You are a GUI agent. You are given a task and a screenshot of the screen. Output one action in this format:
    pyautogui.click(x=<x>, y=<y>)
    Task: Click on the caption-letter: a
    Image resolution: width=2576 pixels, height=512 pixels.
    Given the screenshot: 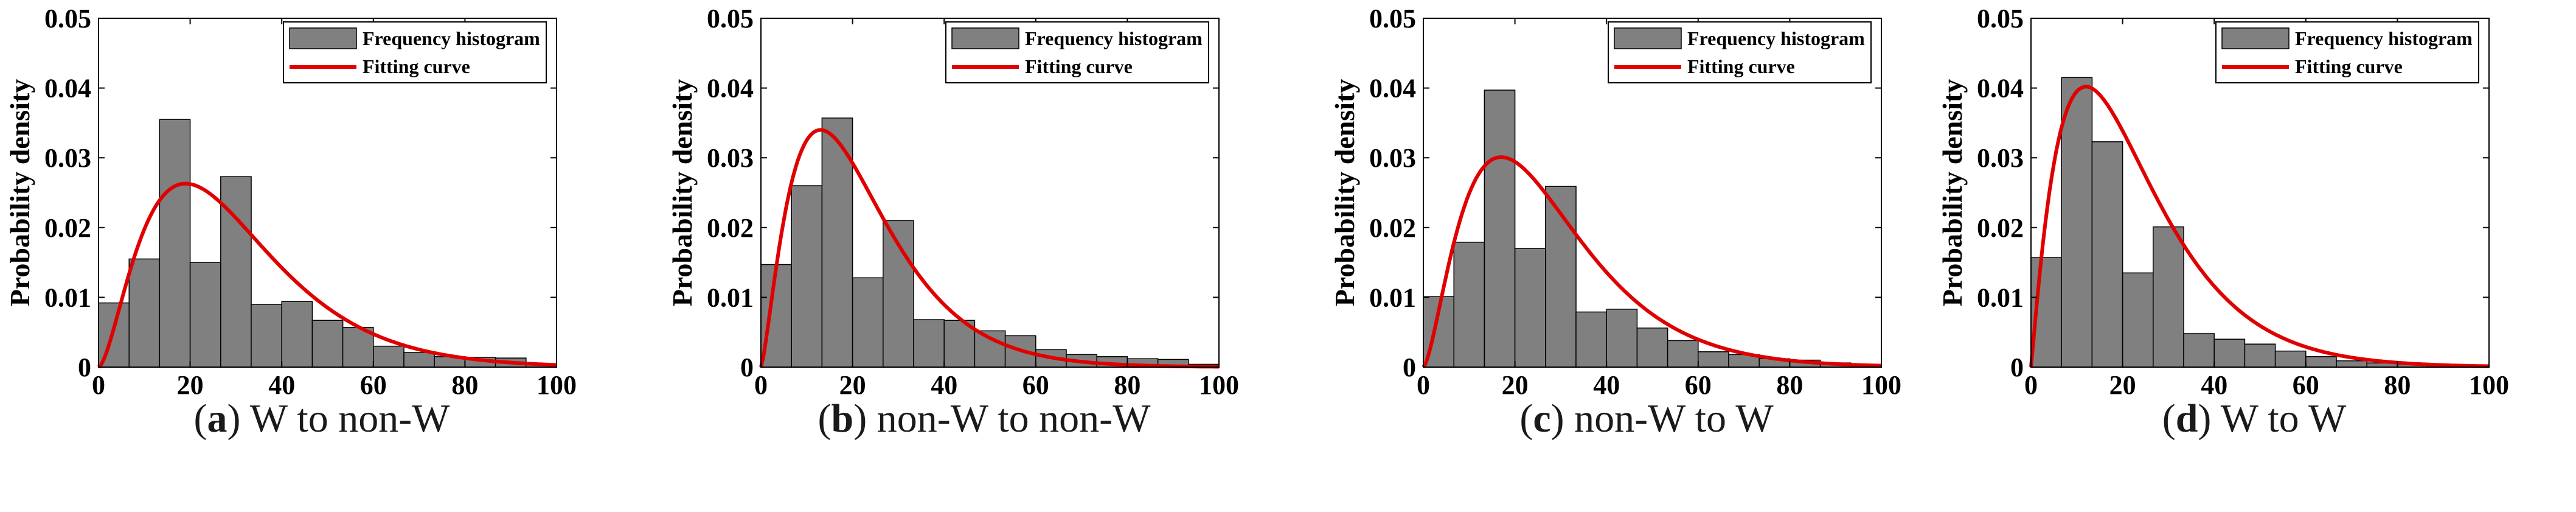 What is the action you would take?
    pyautogui.click(x=217, y=418)
    